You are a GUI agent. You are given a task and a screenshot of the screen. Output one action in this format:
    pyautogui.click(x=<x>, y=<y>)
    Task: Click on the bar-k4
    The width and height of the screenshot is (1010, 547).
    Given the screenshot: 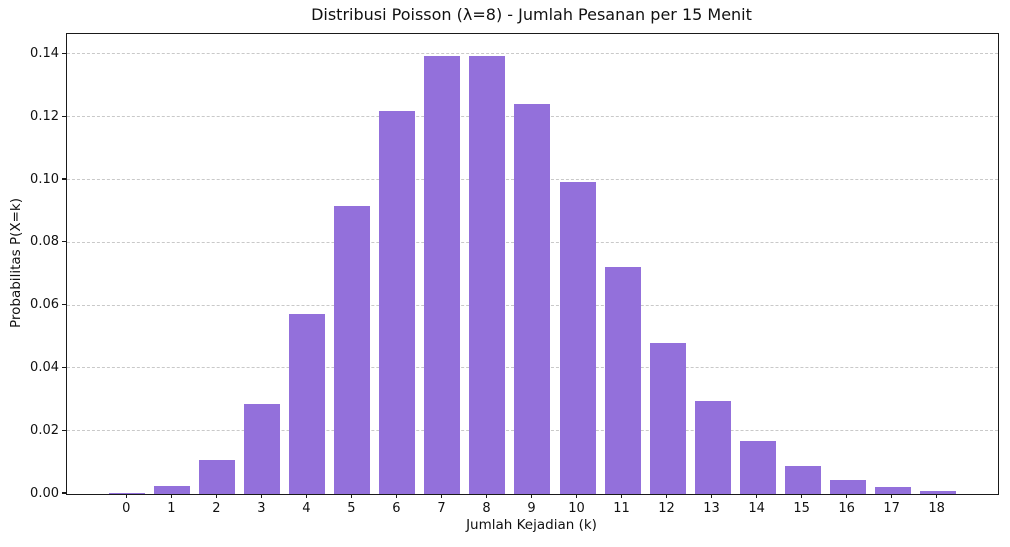 What is the action you would take?
    pyautogui.click(x=307, y=404)
    